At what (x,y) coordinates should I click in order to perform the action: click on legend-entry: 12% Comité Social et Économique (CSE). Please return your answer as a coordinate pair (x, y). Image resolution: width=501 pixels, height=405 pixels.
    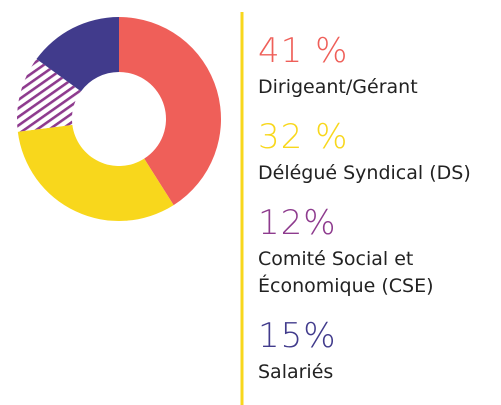
    Looking at the image, I should click on (378, 250).